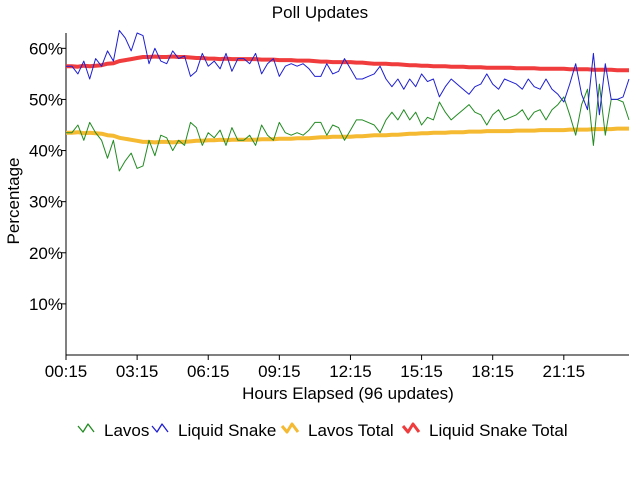 The height and width of the screenshot is (480, 640). What do you see at coordinates (347, 135) in the screenshot?
I see `series-line-lavos-total` at bounding box center [347, 135].